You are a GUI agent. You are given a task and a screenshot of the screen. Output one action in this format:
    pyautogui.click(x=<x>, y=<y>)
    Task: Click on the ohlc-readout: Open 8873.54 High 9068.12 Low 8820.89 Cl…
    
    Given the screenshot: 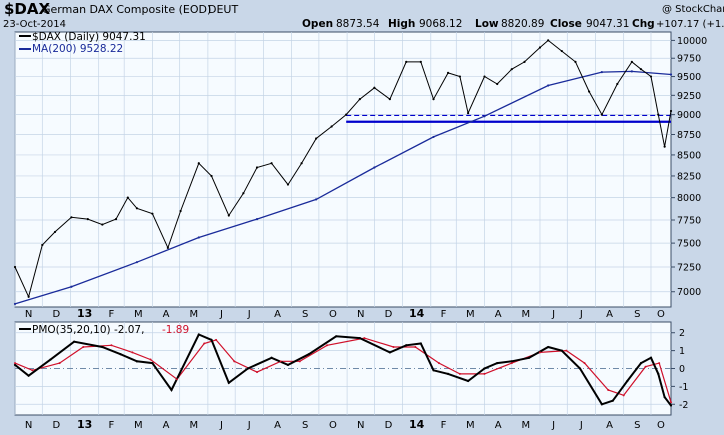 What is the action you would take?
    pyautogui.click(x=513, y=24)
    